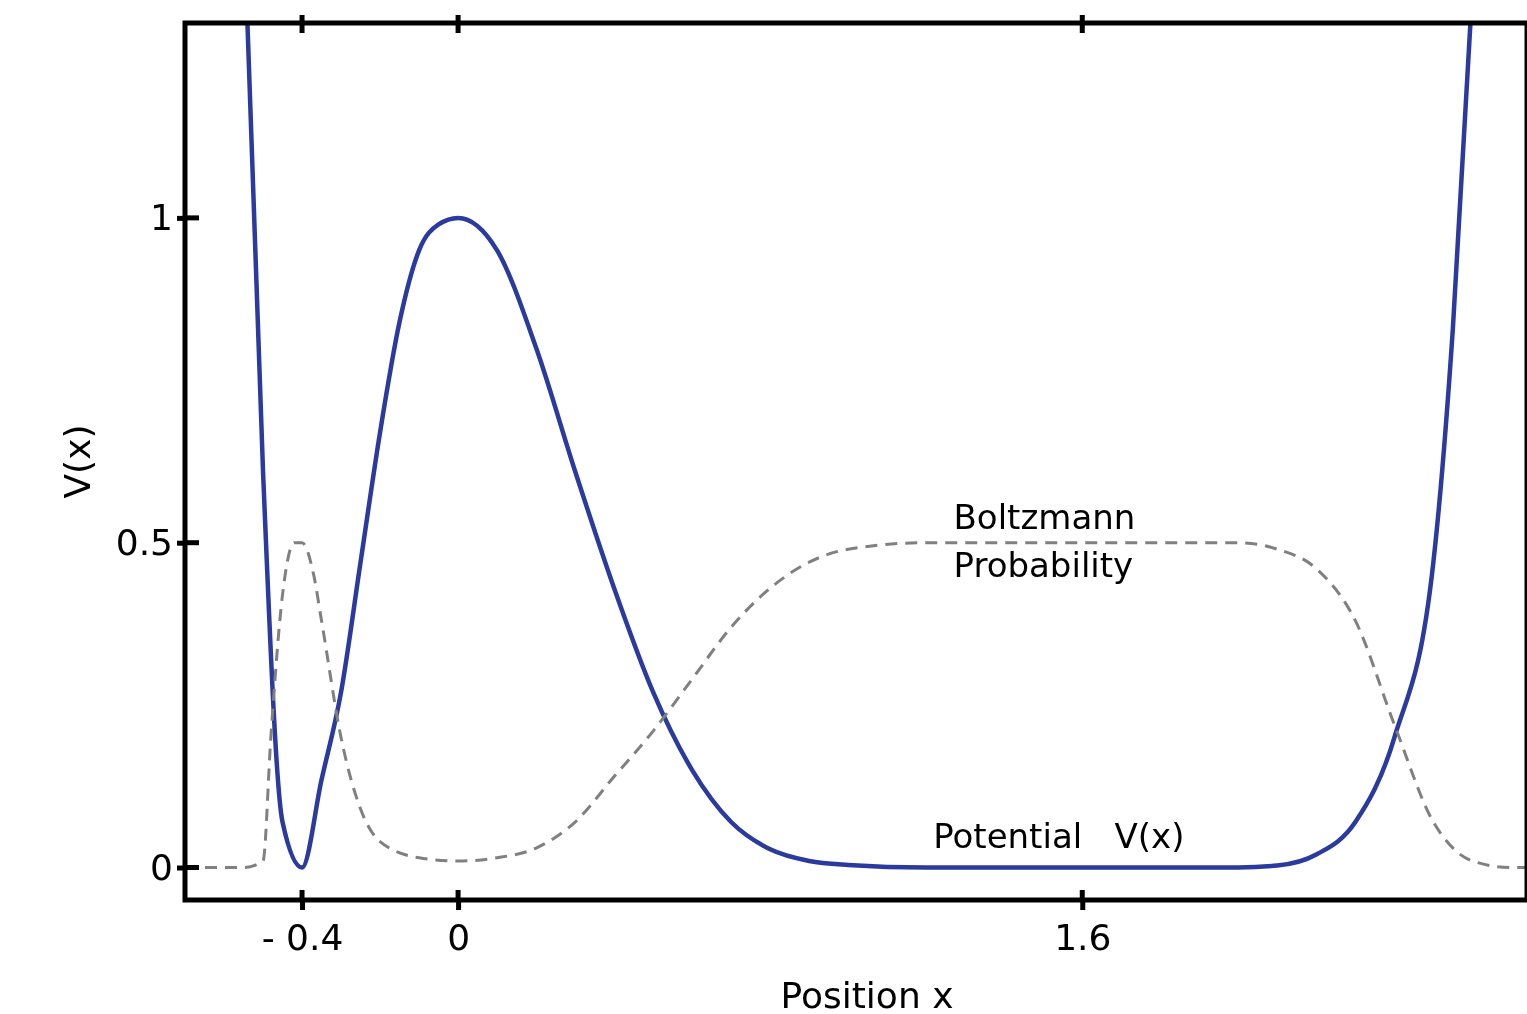 Image resolution: width=1527 pixels, height=1014 pixels. What do you see at coordinates (1083, 937) in the screenshot?
I see `x-tick-label: 1.6` at bounding box center [1083, 937].